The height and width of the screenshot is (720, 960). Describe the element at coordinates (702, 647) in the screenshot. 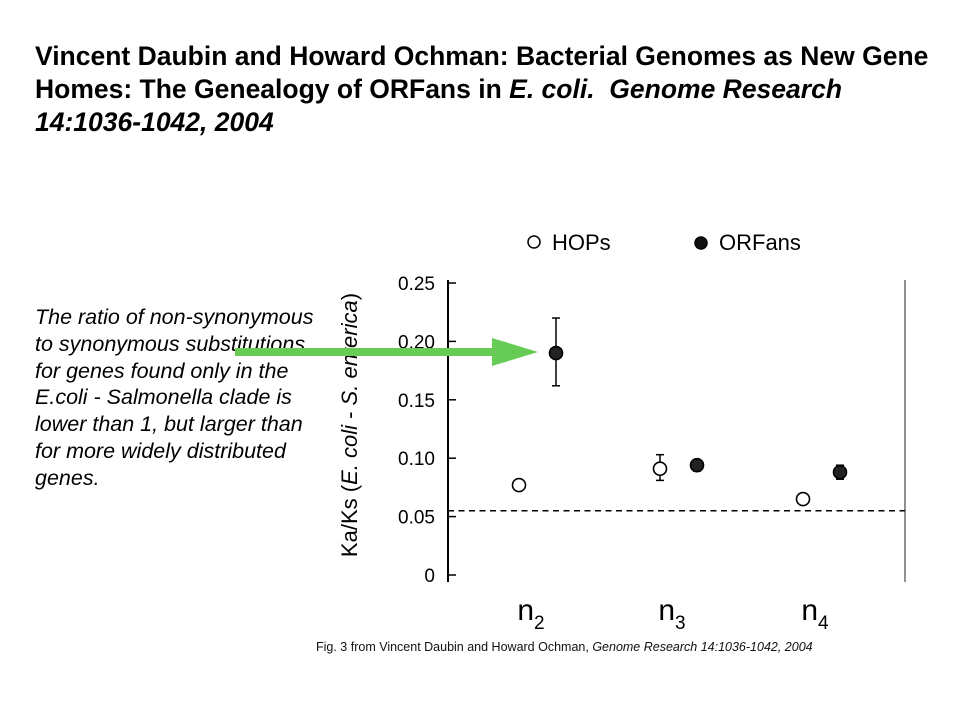

I see `credit-italic: Genome Research 14:1036-1042, 2004` at that location.